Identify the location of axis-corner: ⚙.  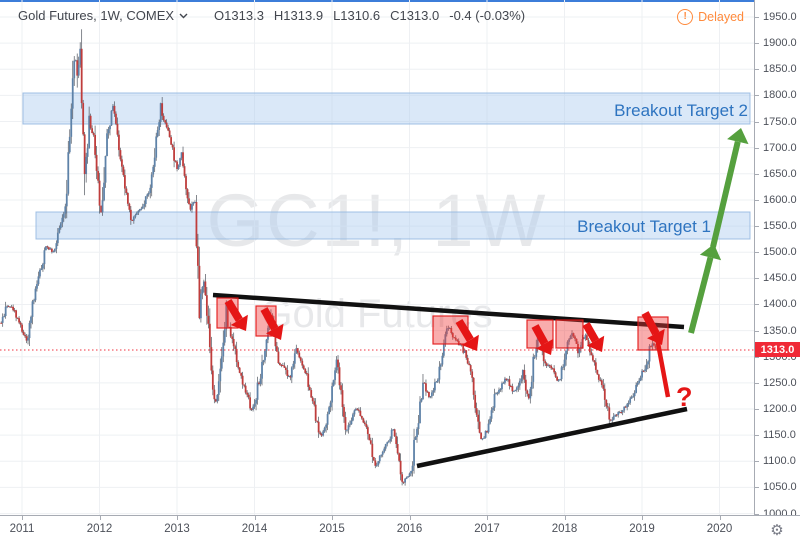
(777, 529).